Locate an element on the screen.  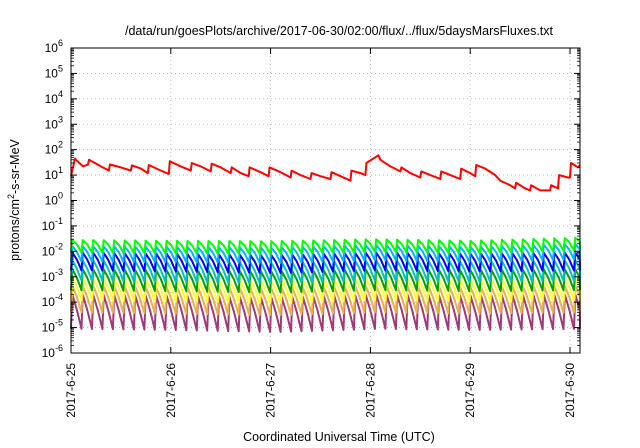
y-tick-label: 10⁻¹ is located at coordinates (52, 224).